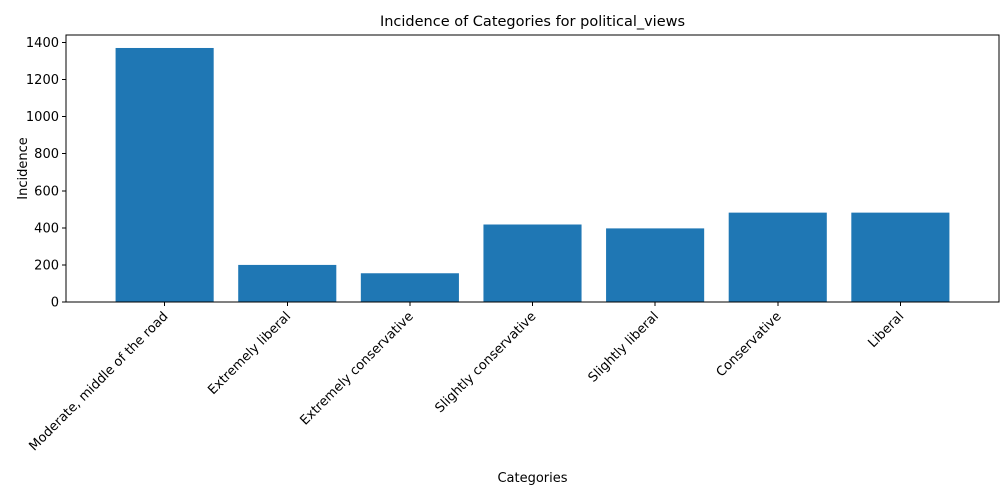 This screenshot has width=1000, height=500. Describe the element at coordinates (46, 154) in the screenshot. I see `y-tick-label: 800` at that location.